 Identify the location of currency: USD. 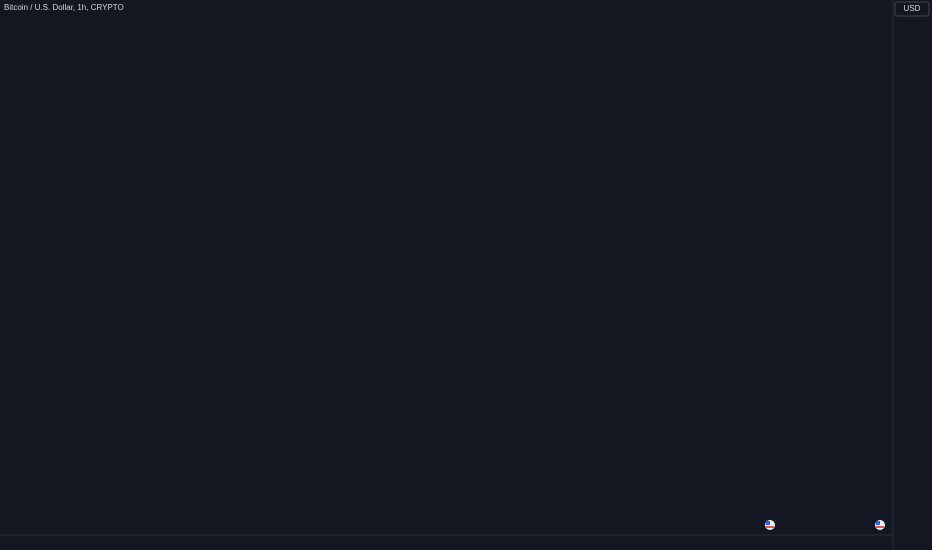
(912, 8).